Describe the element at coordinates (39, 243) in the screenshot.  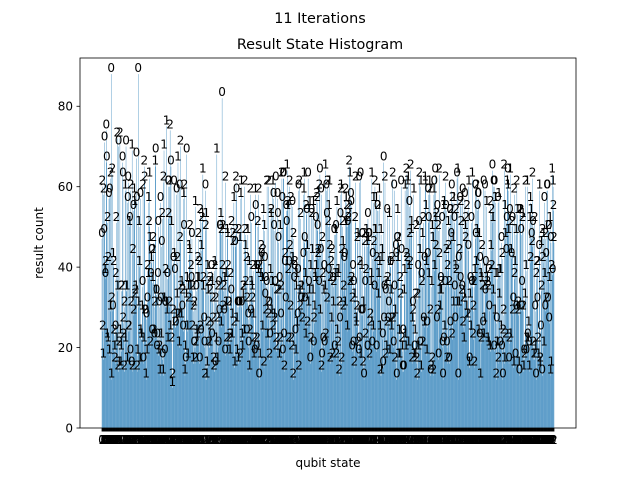
I see `y-axis-label: result count` at that location.